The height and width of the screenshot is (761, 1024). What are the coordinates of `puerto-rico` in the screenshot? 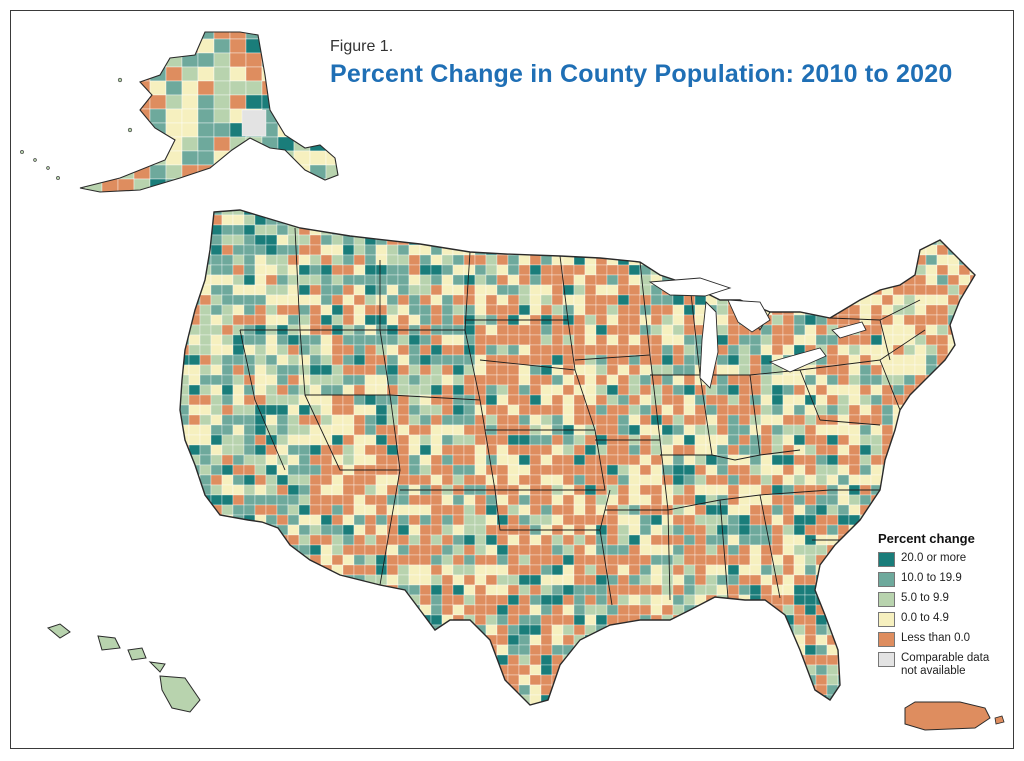 It's located at (954, 716).